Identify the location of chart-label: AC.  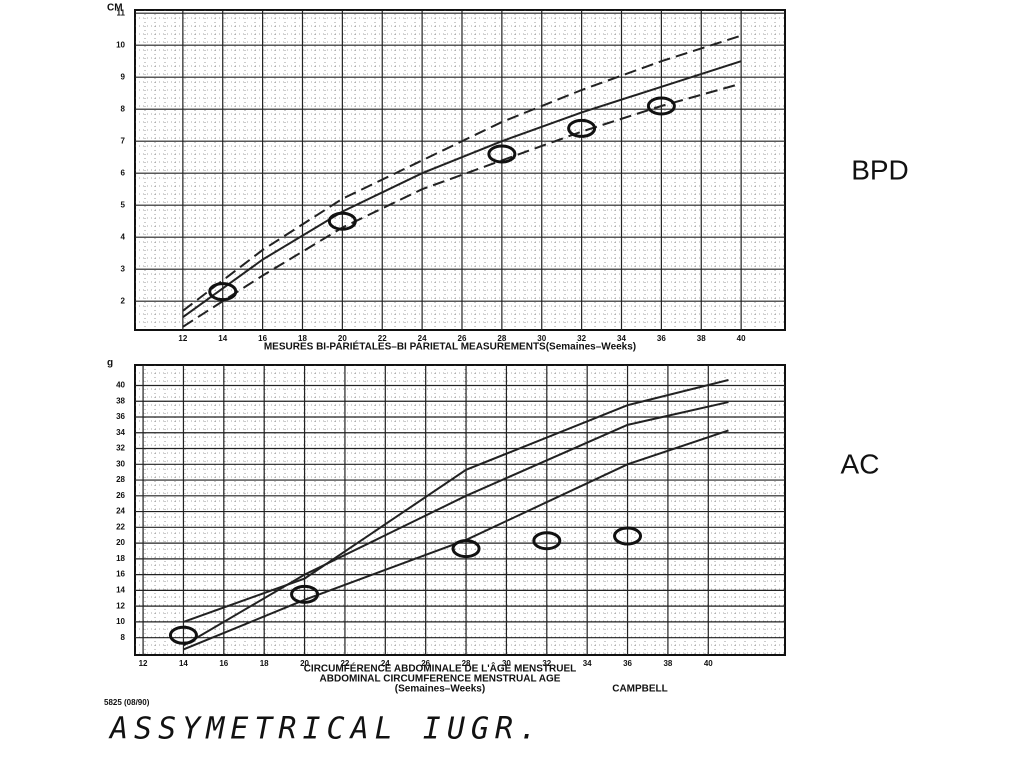
(860, 463).